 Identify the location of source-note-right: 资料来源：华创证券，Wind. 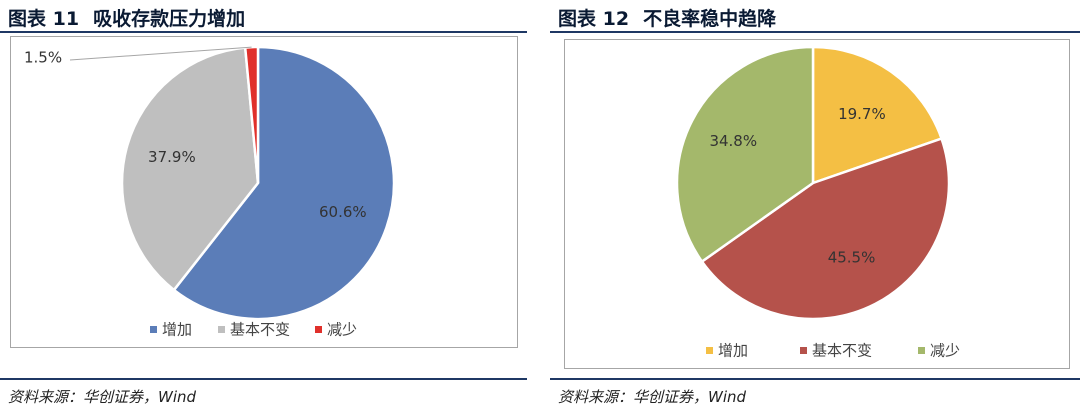
(652, 397).